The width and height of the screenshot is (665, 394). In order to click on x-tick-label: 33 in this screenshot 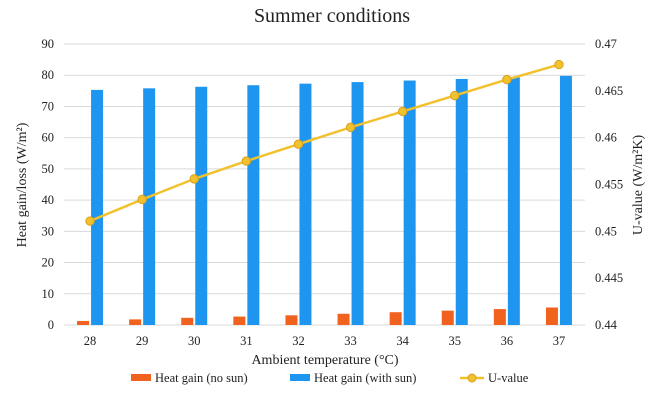, I will do `click(350, 341)`.